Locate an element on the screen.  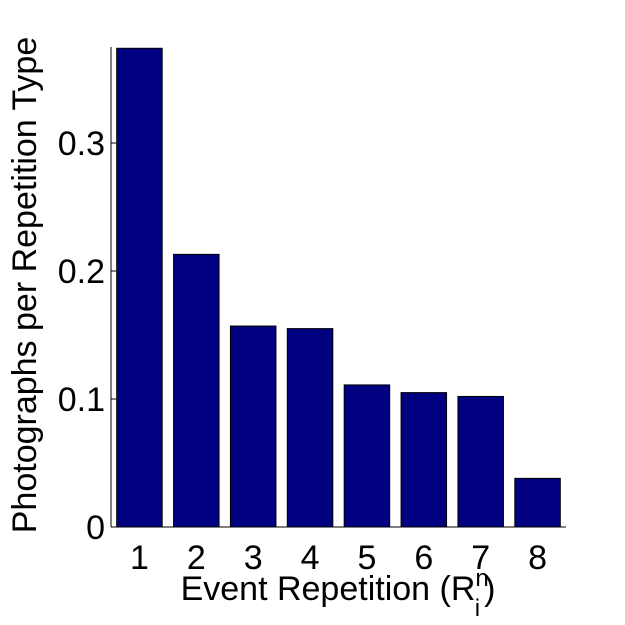
x-axis-label: Event Repetition (Rn i) is located at coordinates (338, 593).